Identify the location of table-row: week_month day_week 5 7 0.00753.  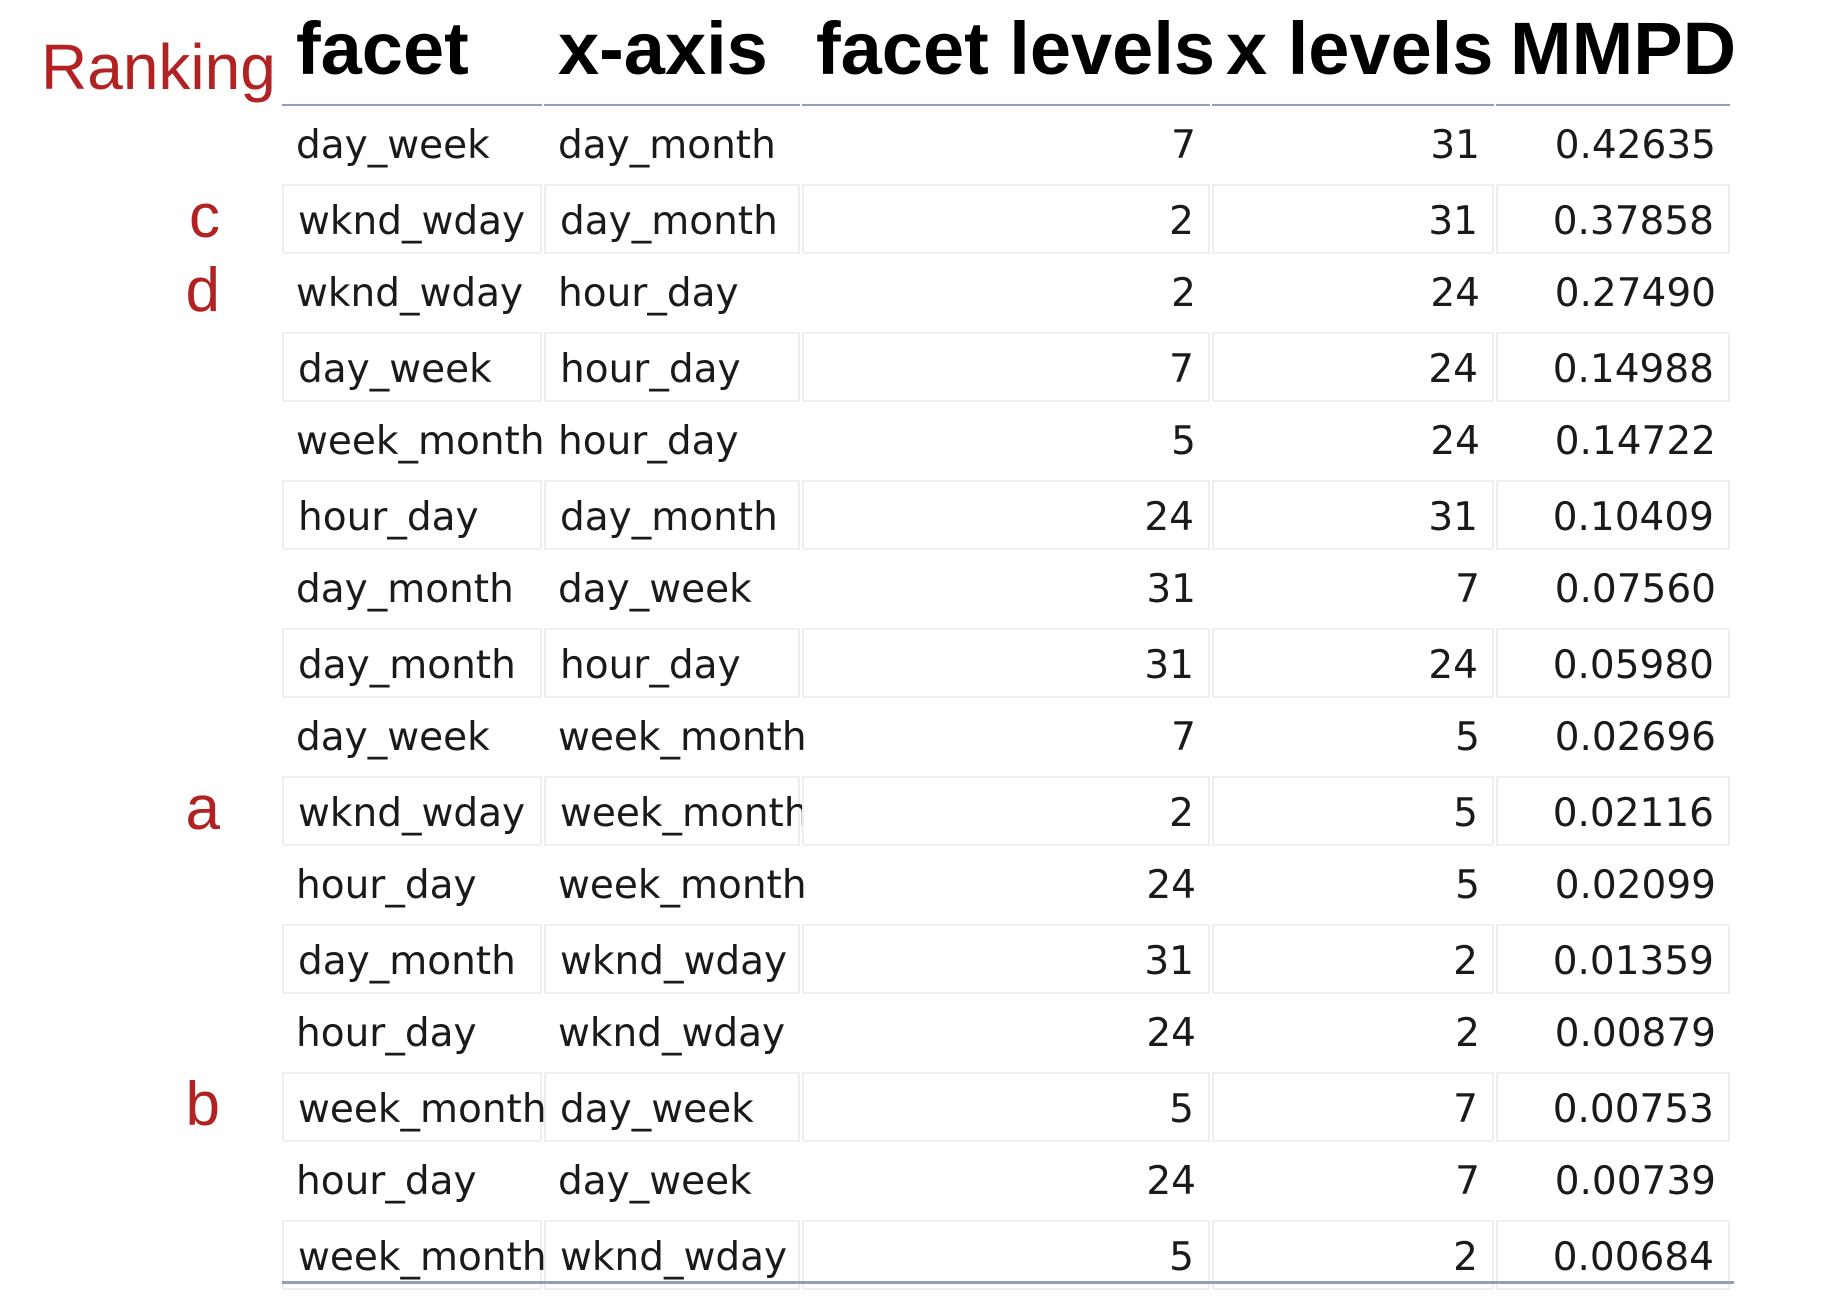
(1006, 1109).